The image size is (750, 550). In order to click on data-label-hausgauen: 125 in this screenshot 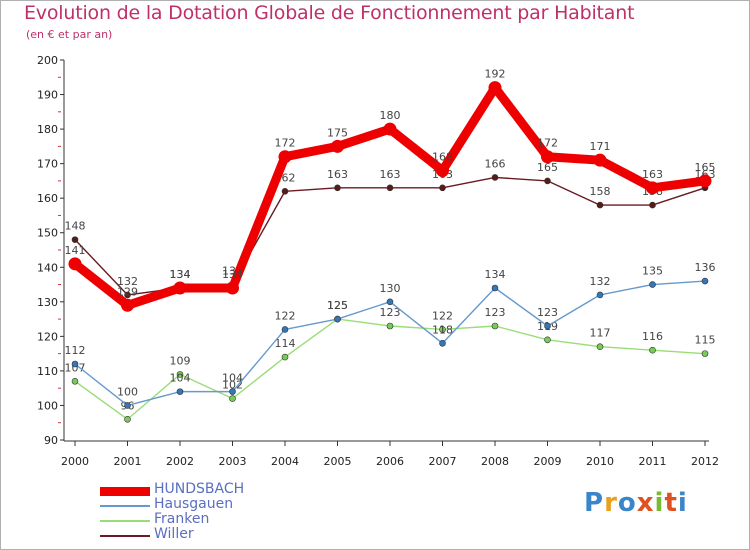, I will do `click(337, 305)`.